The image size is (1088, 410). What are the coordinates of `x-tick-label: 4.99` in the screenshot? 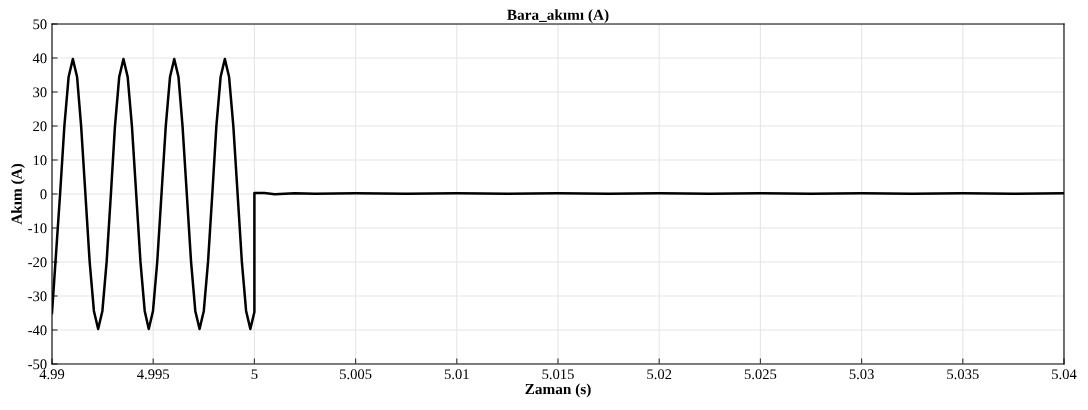 It's located at (52, 374).